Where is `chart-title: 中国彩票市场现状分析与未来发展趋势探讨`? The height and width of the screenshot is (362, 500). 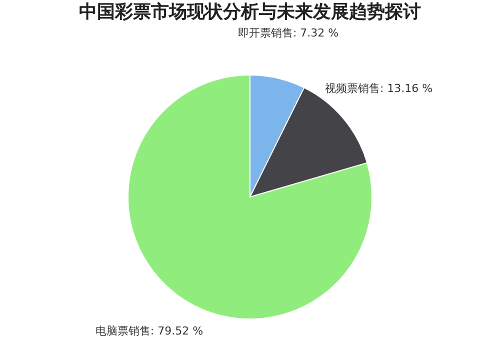 chart-title: 中国彩票市场现状分析与未来发展趋势探讨 is located at coordinates (250, 11).